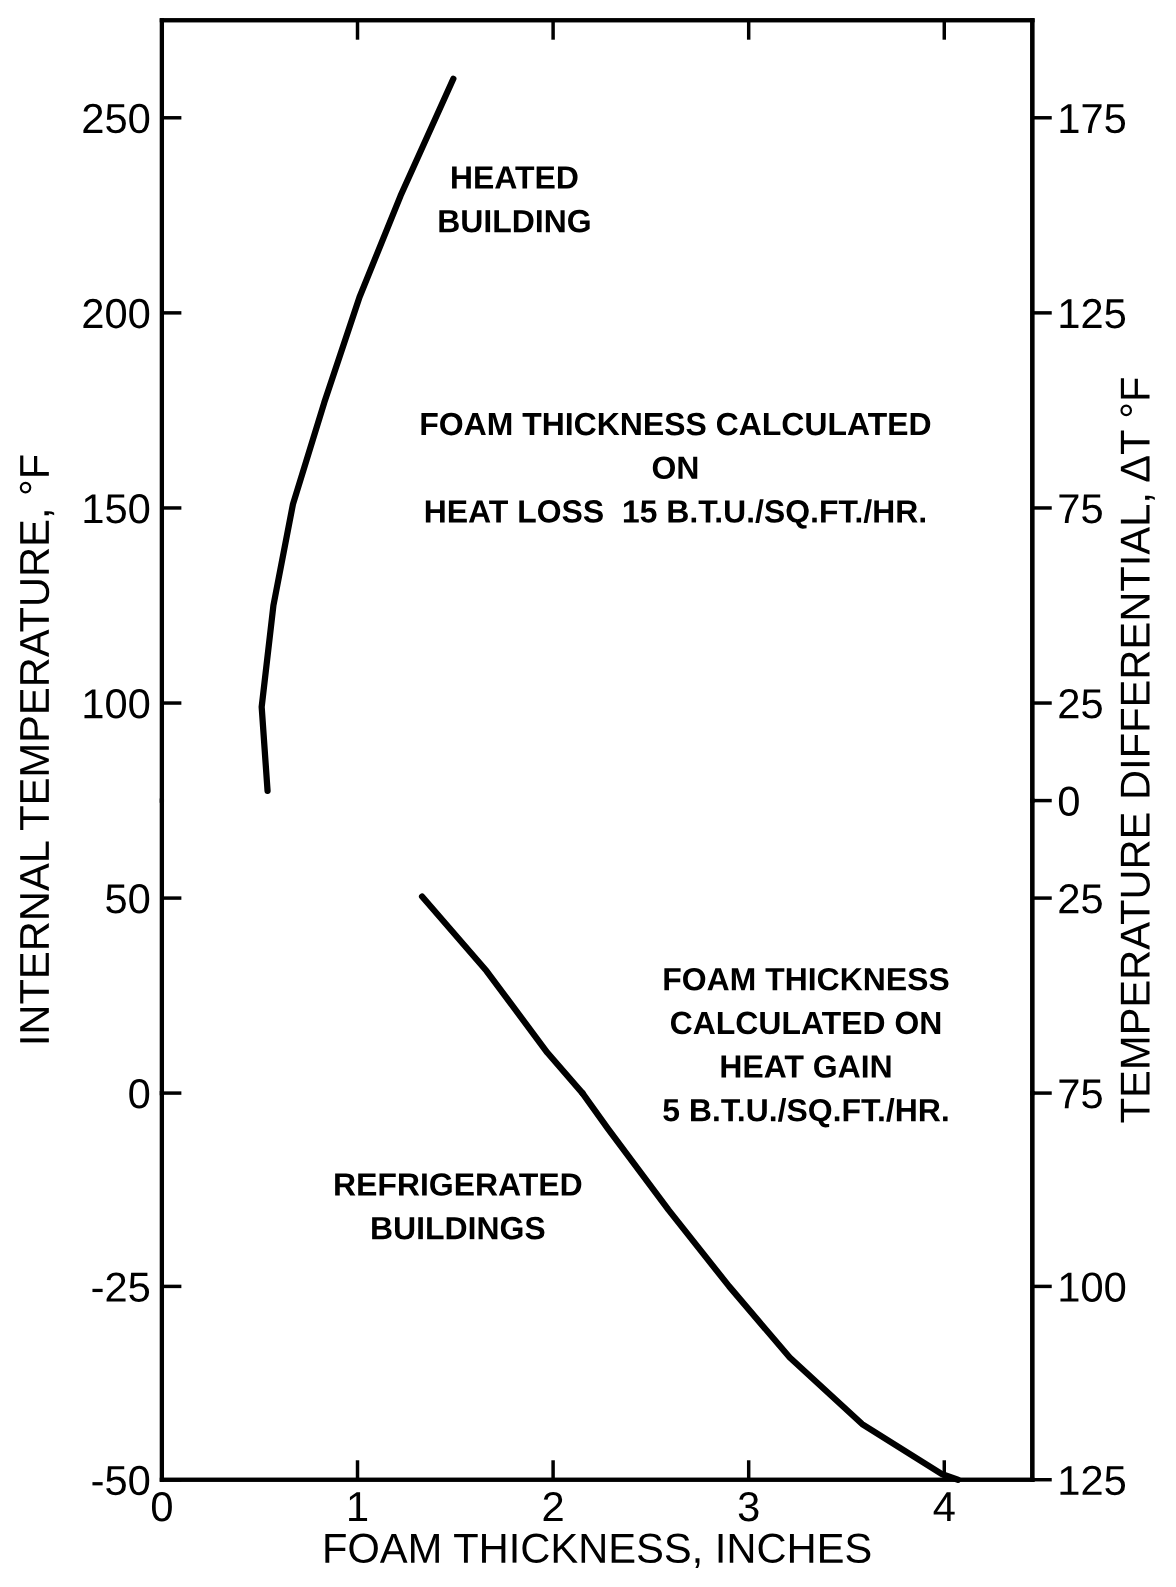 This screenshot has height=1587, width=1176. What do you see at coordinates (944, 1507) in the screenshot?
I see `x-tick-label: 4` at bounding box center [944, 1507].